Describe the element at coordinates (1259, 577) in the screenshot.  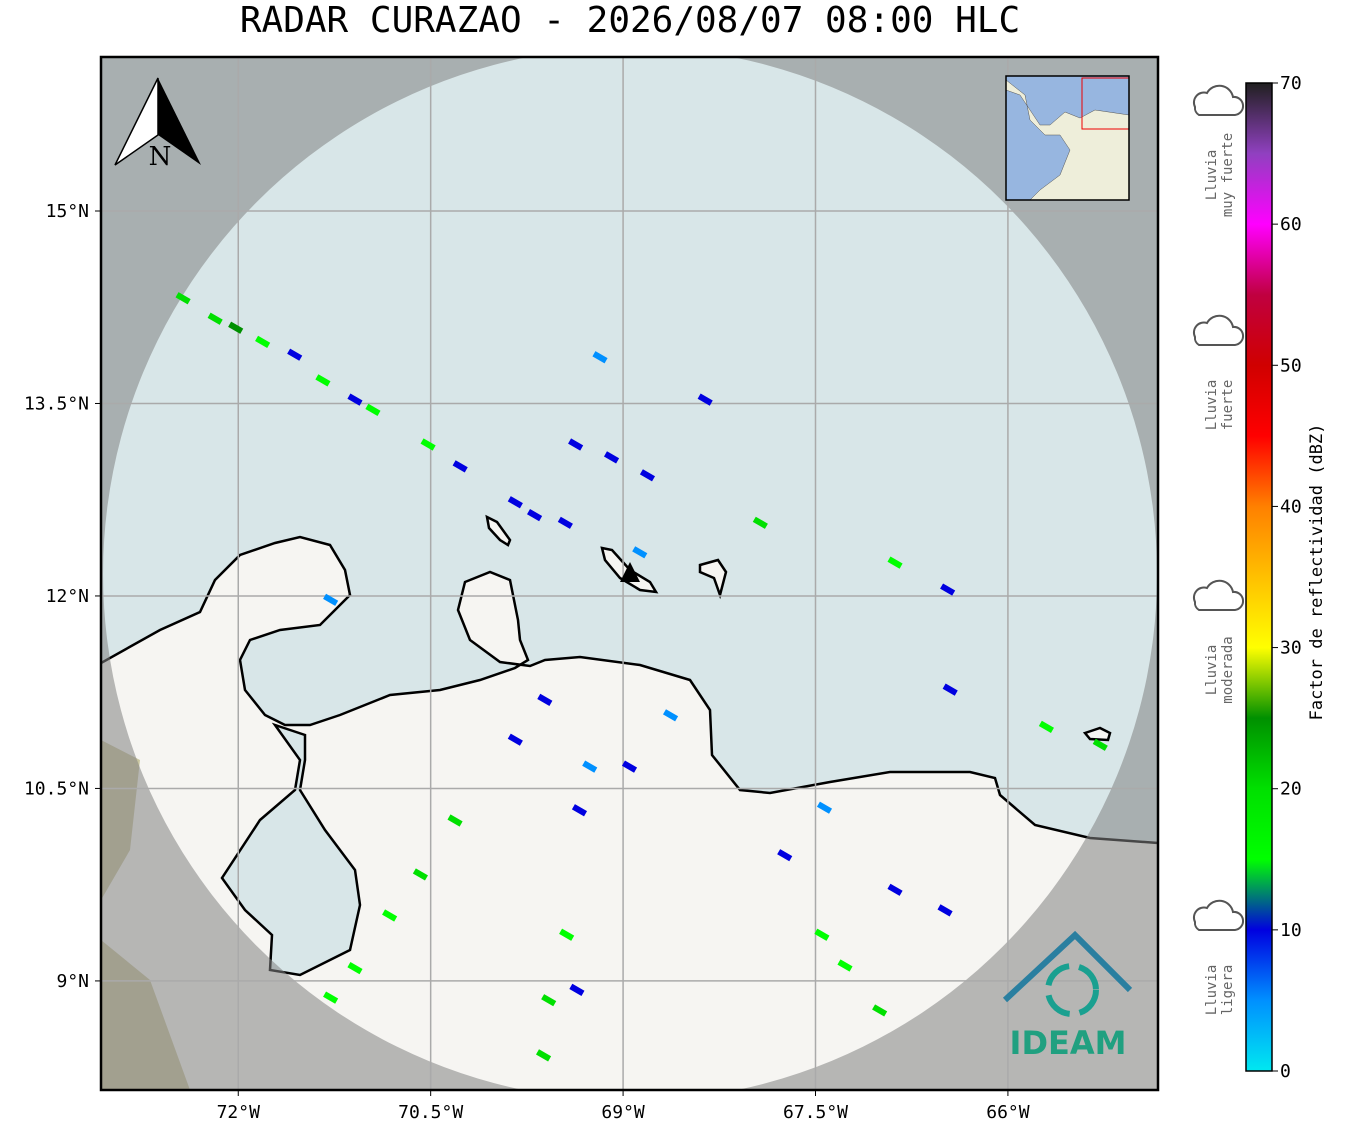
I see `colorbar-ramp` at that location.